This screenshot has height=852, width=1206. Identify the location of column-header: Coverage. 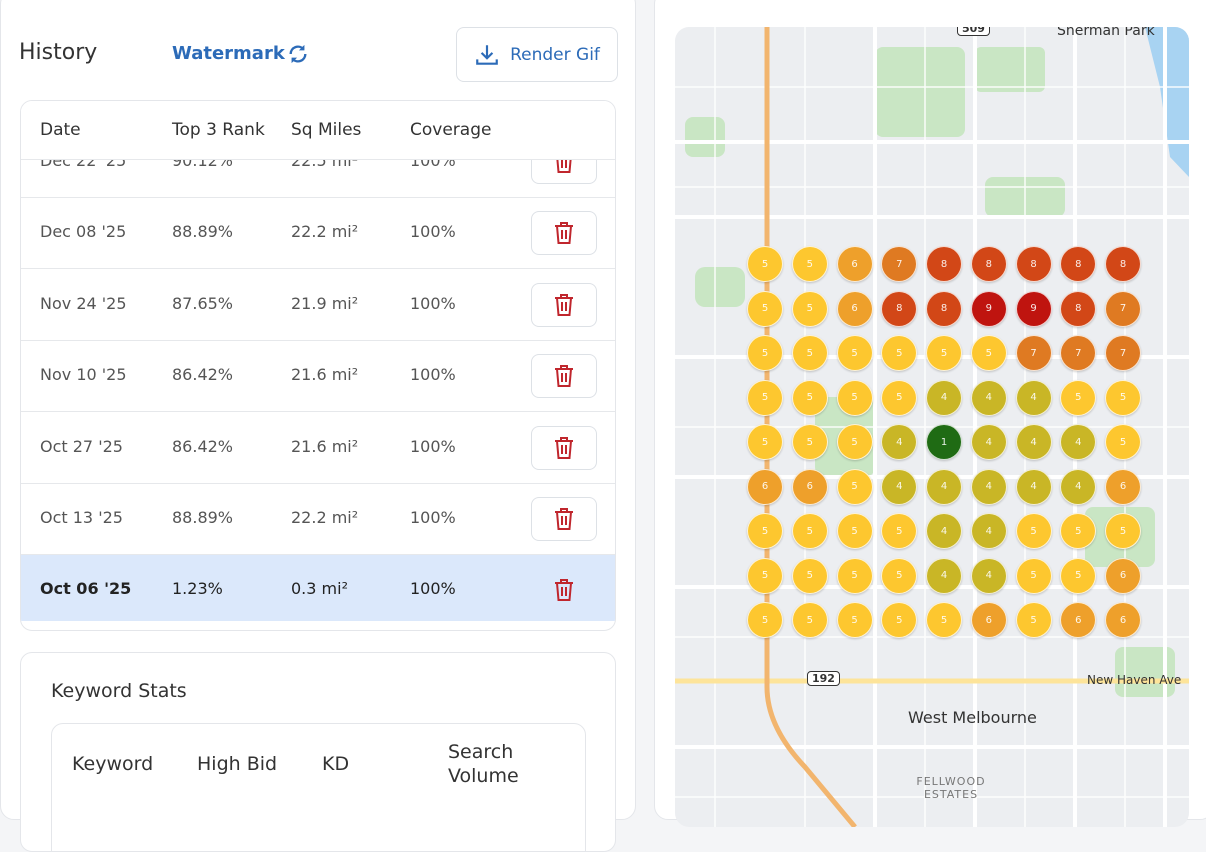
(451, 130).